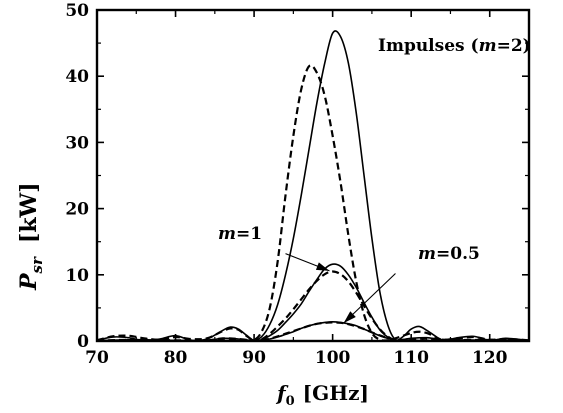 The image size is (563, 413). What do you see at coordinates (77, 77) in the screenshot?
I see `y-tick-label: 40` at bounding box center [77, 77].